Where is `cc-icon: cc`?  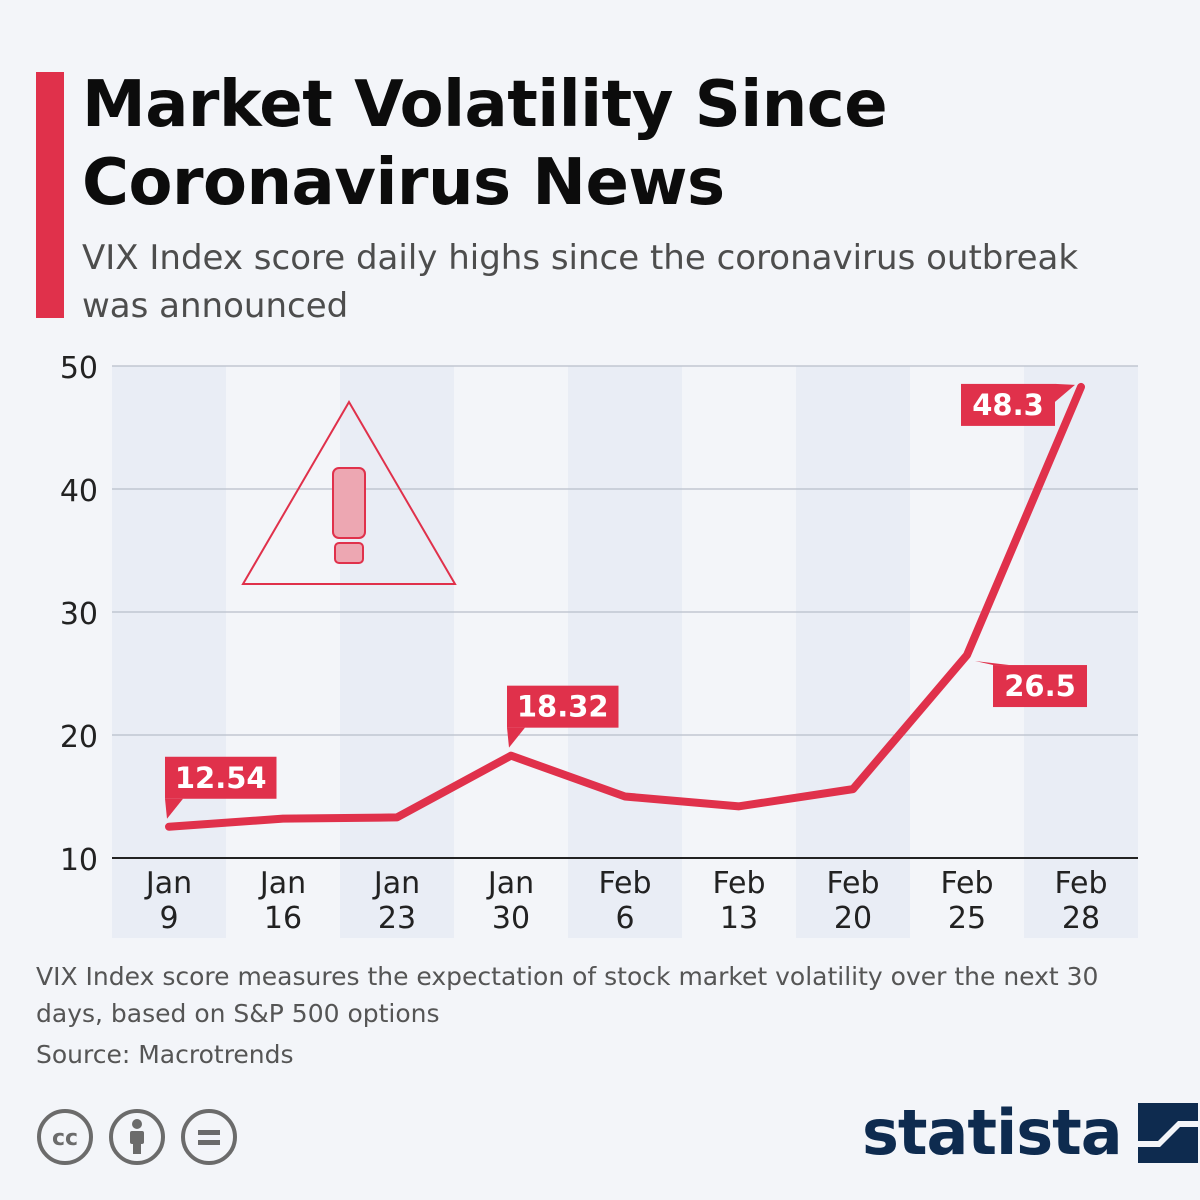
cc-icon: cc is located at coordinates (65, 1137).